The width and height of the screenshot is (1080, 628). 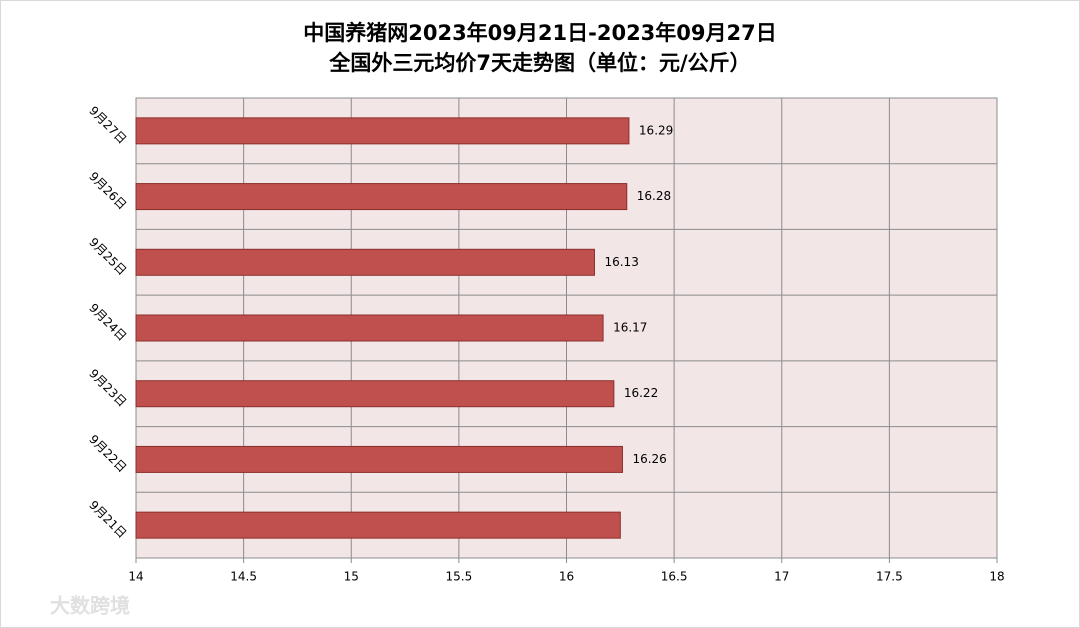 I want to click on watermark: 大数跨境, so click(x=90, y=606).